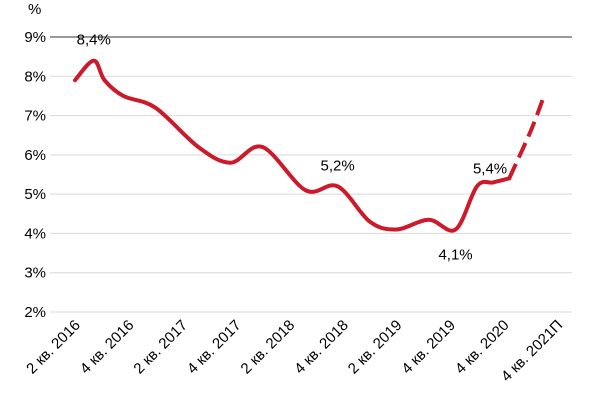  What do you see at coordinates (35, 76) in the screenshot?
I see `y-tick-label: 8%` at bounding box center [35, 76].